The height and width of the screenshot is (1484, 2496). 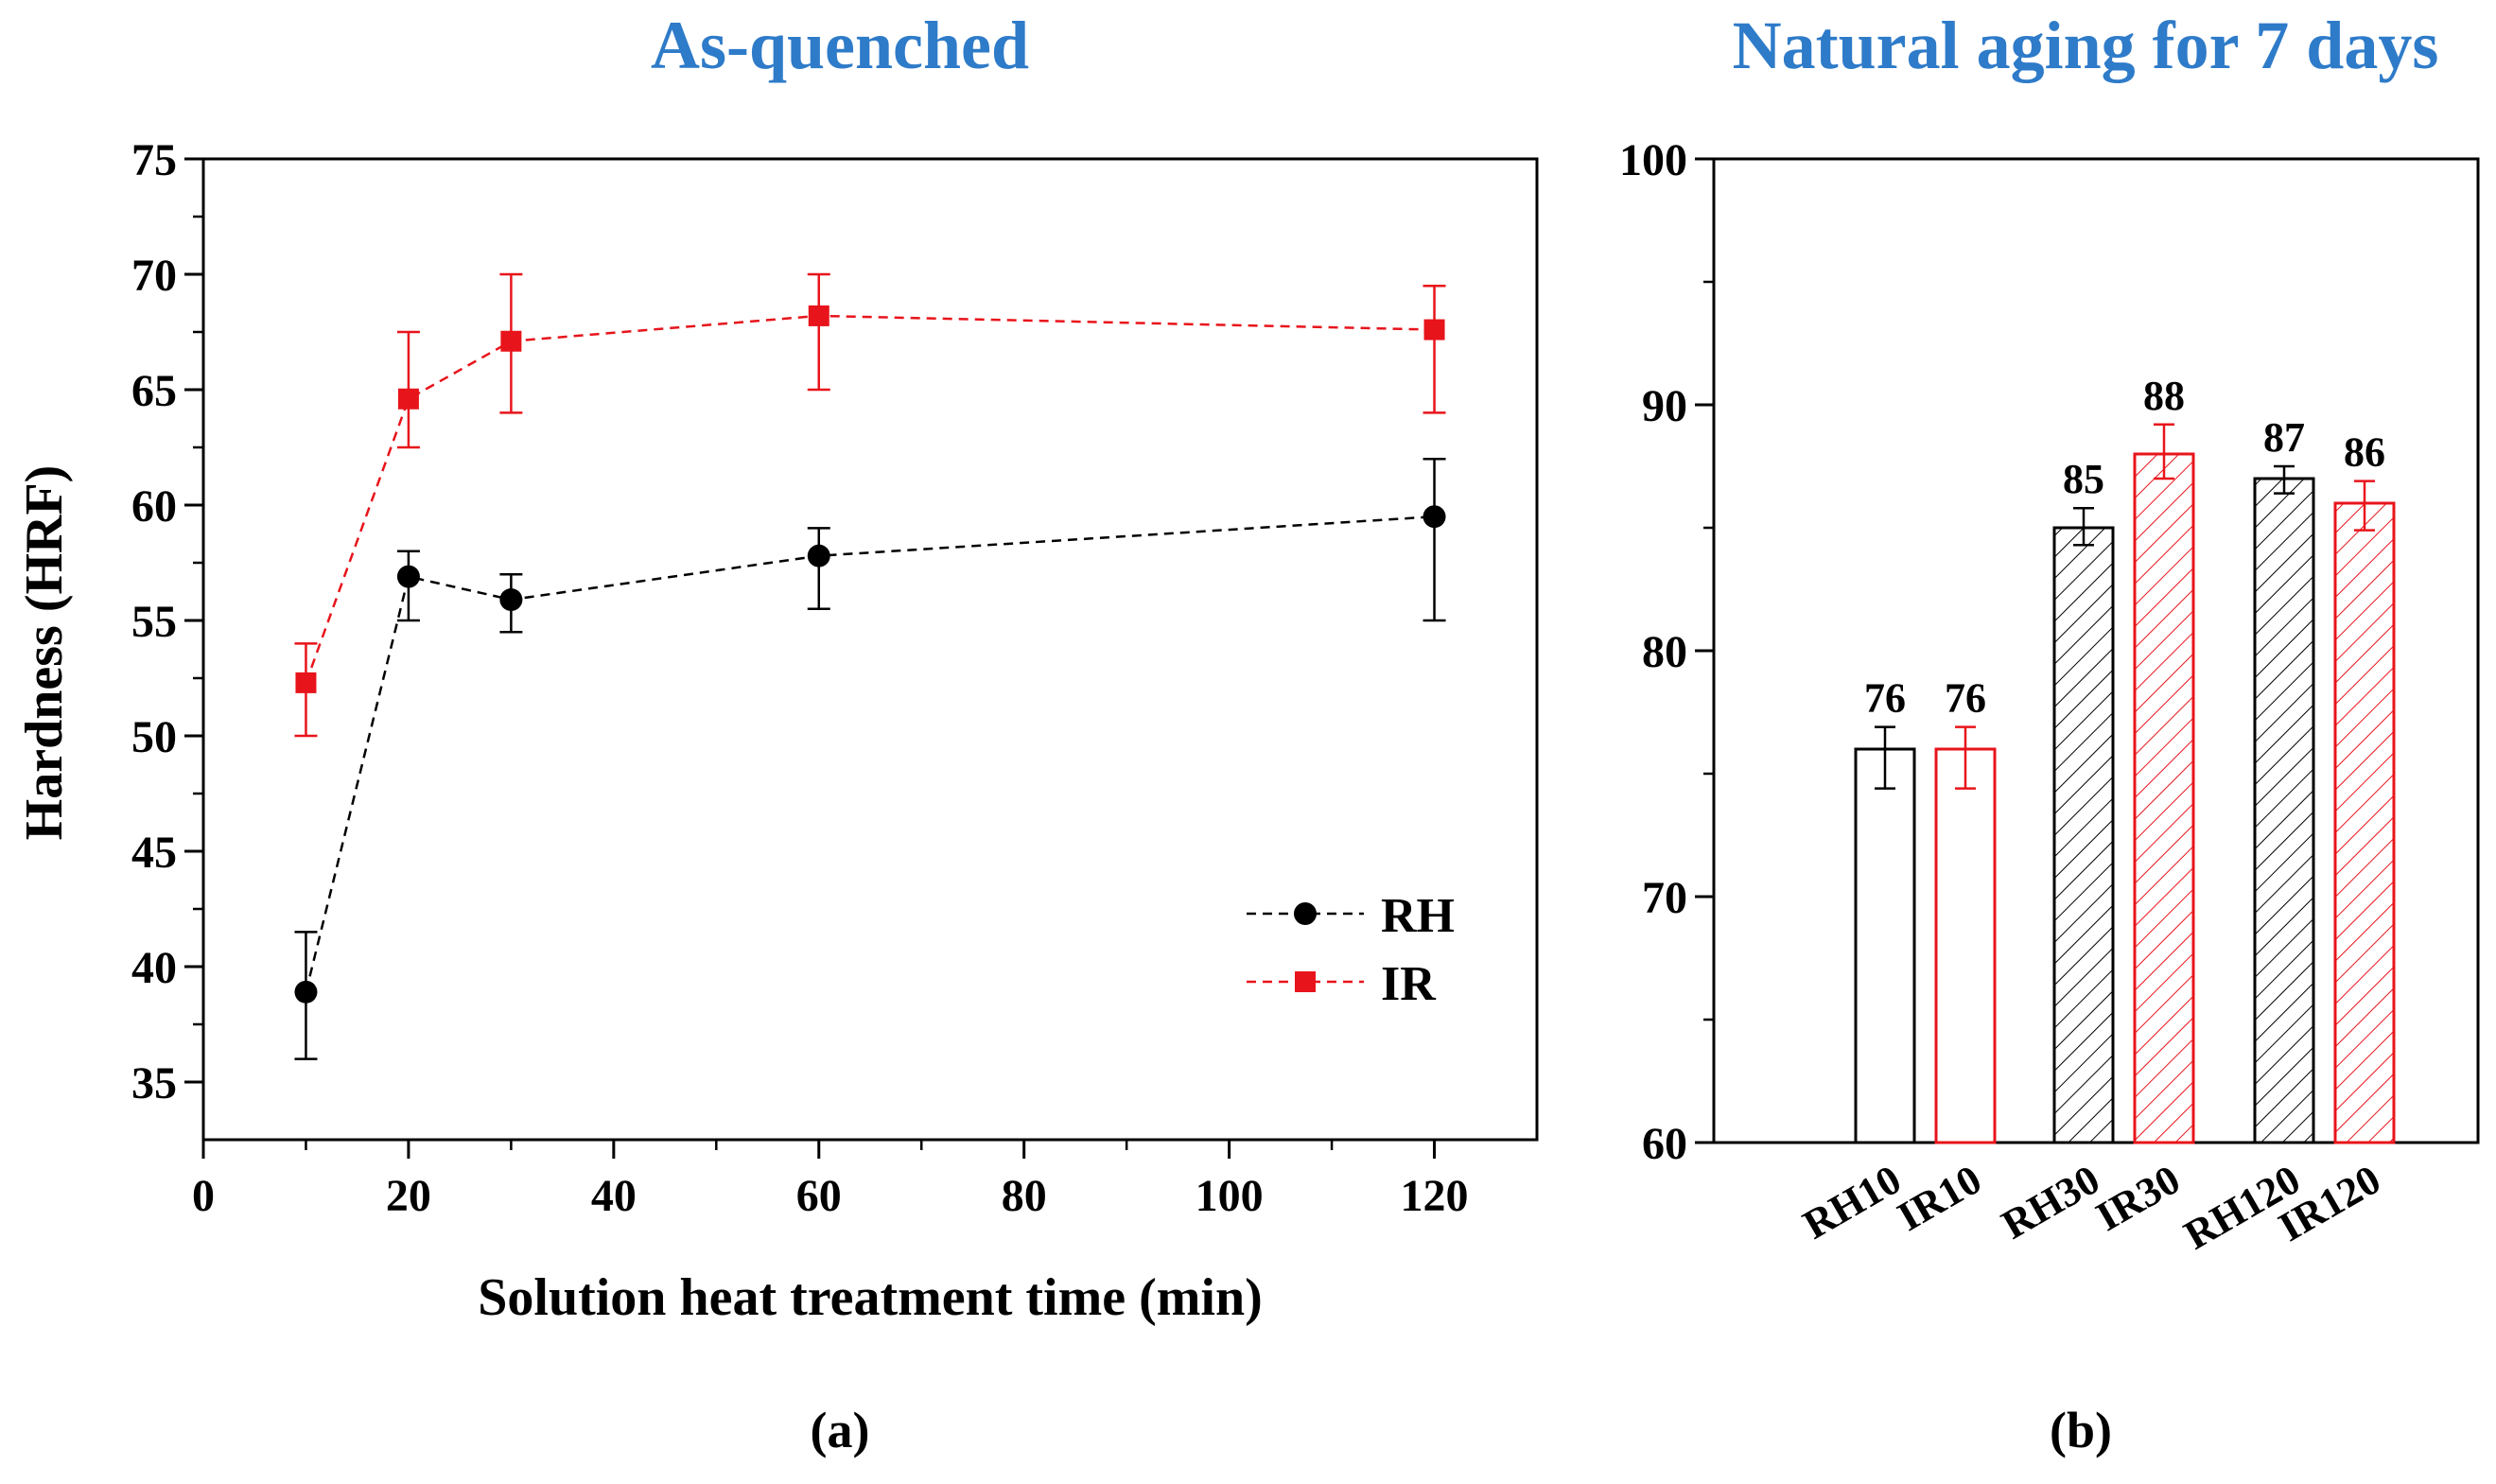 What do you see at coordinates (614, 1196) in the screenshot?
I see `x-tick-label: 40` at bounding box center [614, 1196].